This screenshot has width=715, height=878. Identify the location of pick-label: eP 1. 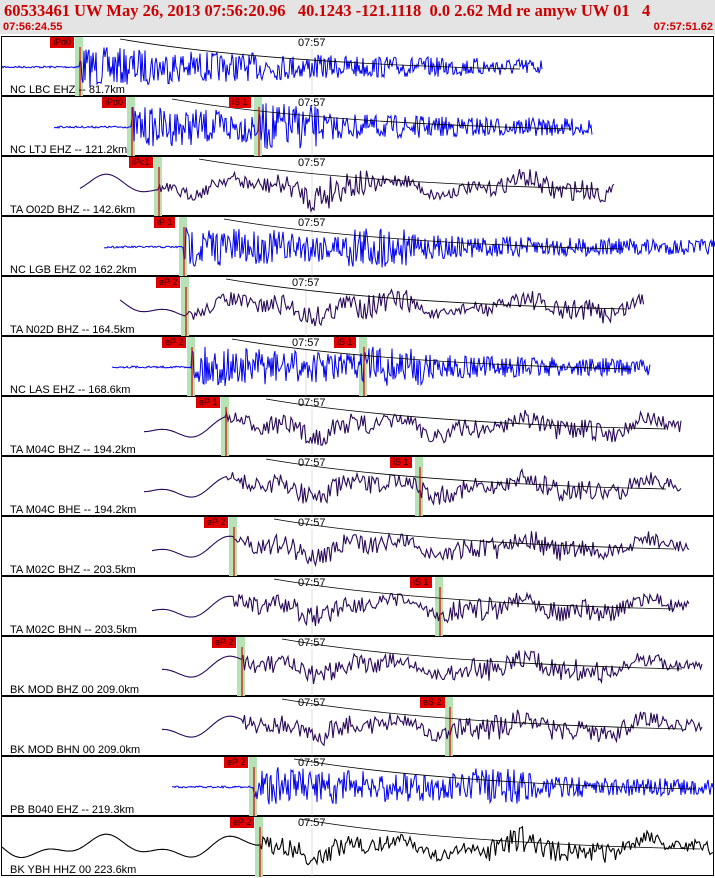
(208, 402).